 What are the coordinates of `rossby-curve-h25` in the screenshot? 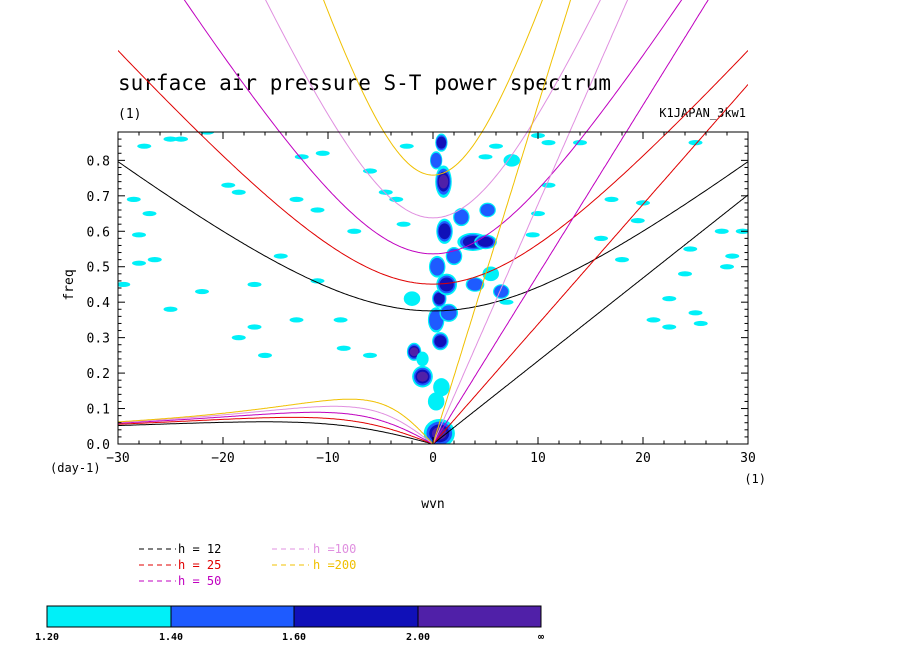 It's located at (276, 430).